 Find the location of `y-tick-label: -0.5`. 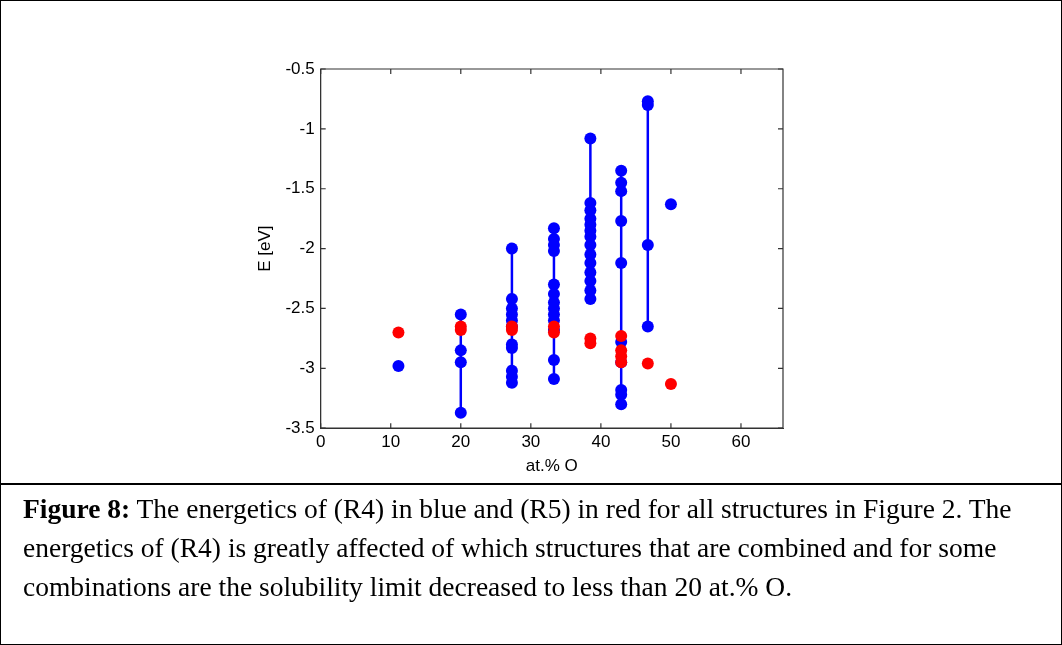

y-tick-label: -0.5 is located at coordinates (300, 68).